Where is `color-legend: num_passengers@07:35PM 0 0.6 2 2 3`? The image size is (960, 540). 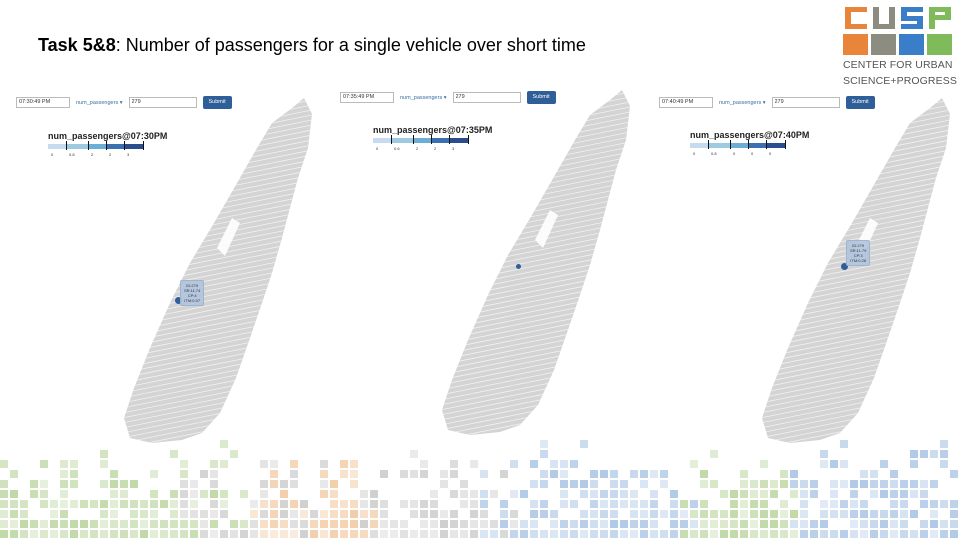 color-legend: num_passengers@07:35PM 0 0.6 2 2 3 is located at coordinates (432, 138).